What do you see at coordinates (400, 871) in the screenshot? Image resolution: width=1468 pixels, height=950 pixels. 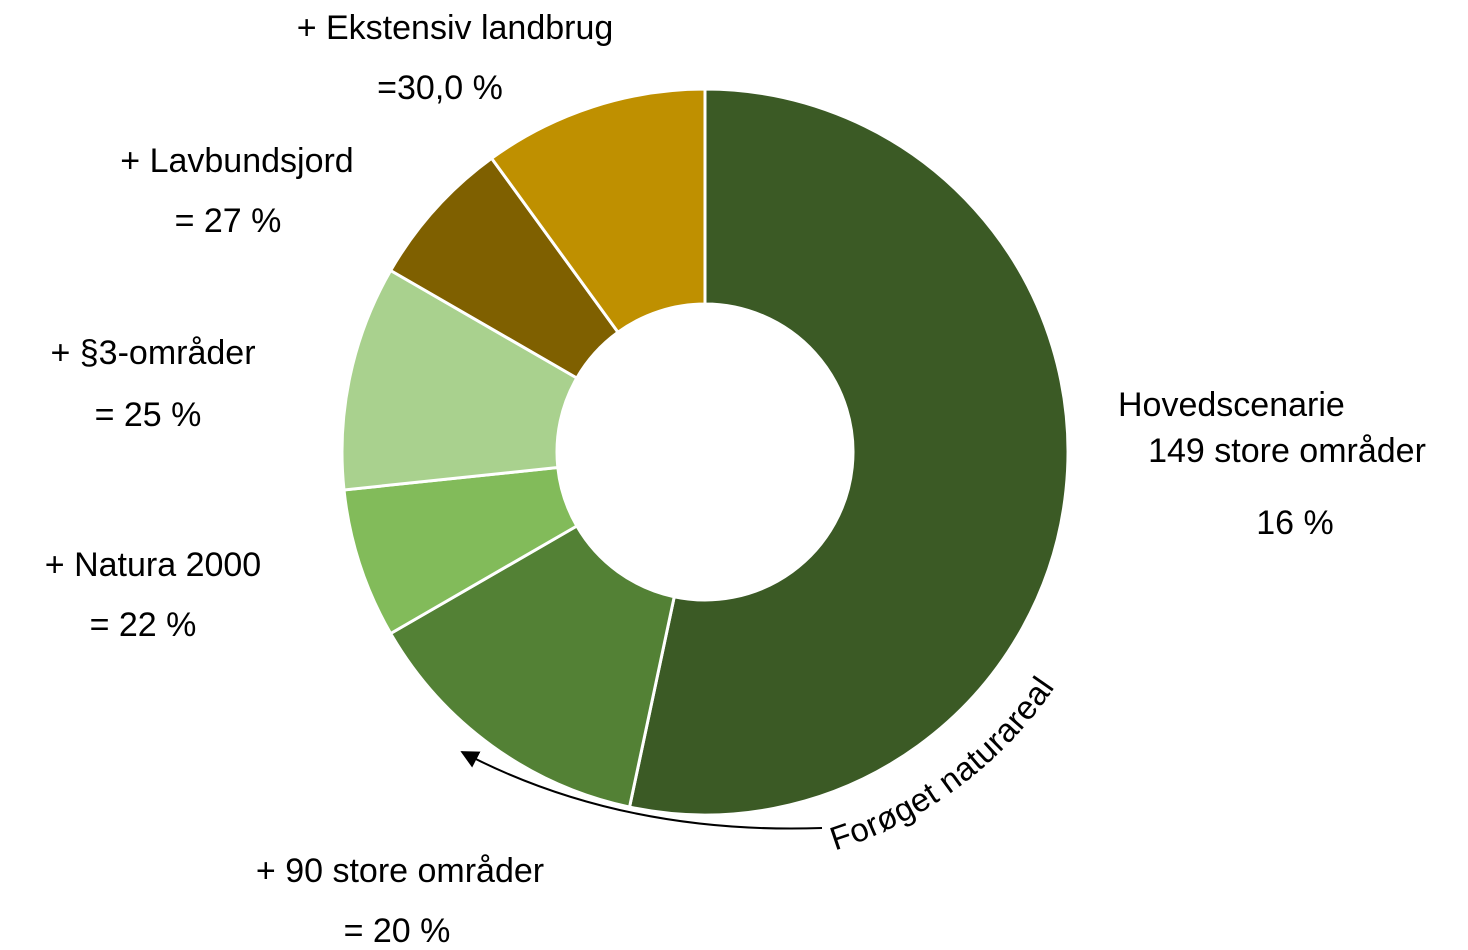 I see `category-label: + 90 store områder` at bounding box center [400, 871].